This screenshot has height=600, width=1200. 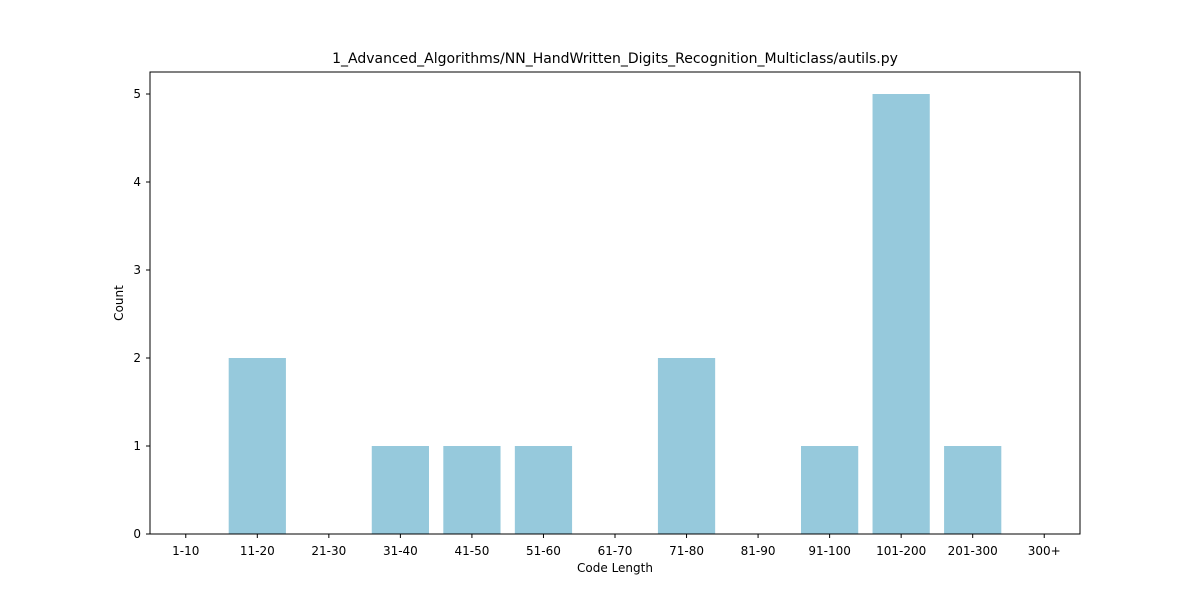 What do you see at coordinates (185, 551) in the screenshot?
I see `x-tick-label: 1-10` at bounding box center [185, 551].